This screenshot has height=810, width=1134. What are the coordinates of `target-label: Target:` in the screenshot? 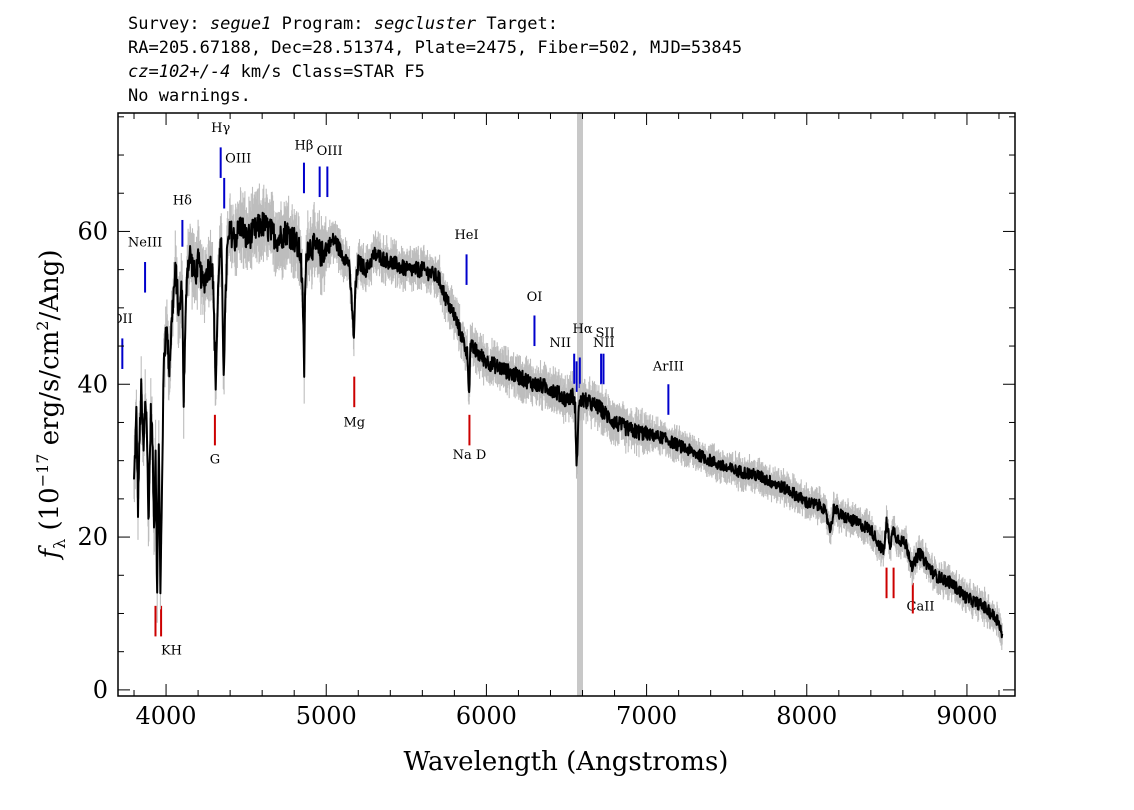 It's located at (522, 24).